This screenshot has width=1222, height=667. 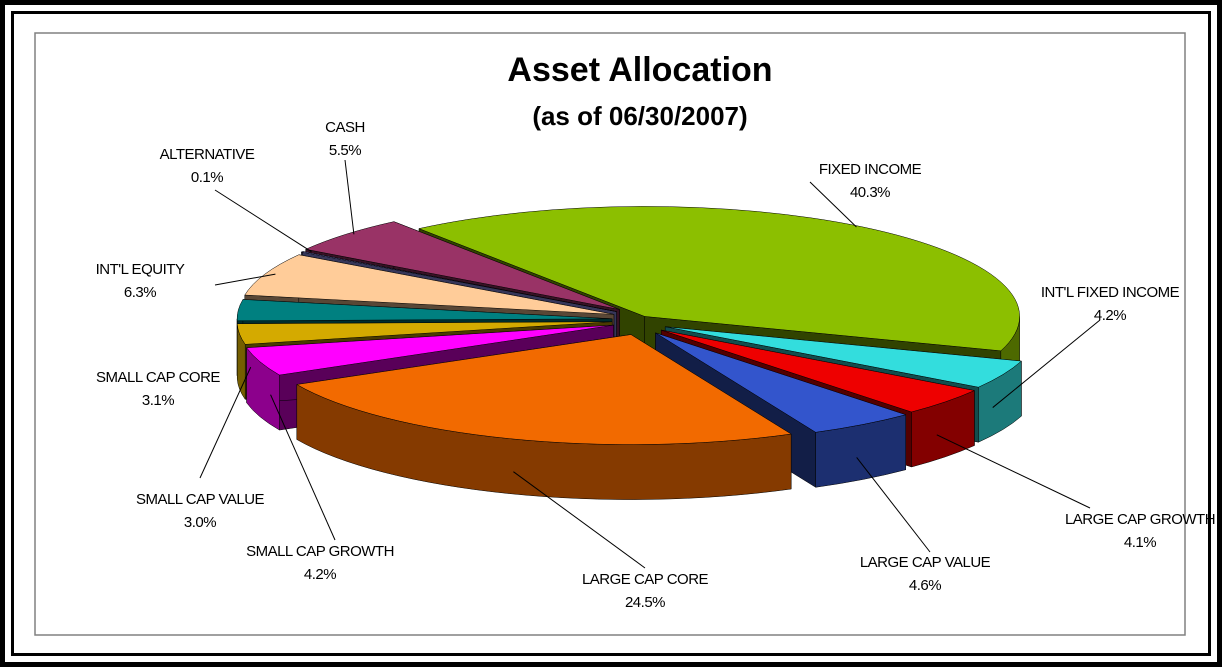 I want to click on data-label-name: SMALL CAP VALUE, so click(x=200, y=499).